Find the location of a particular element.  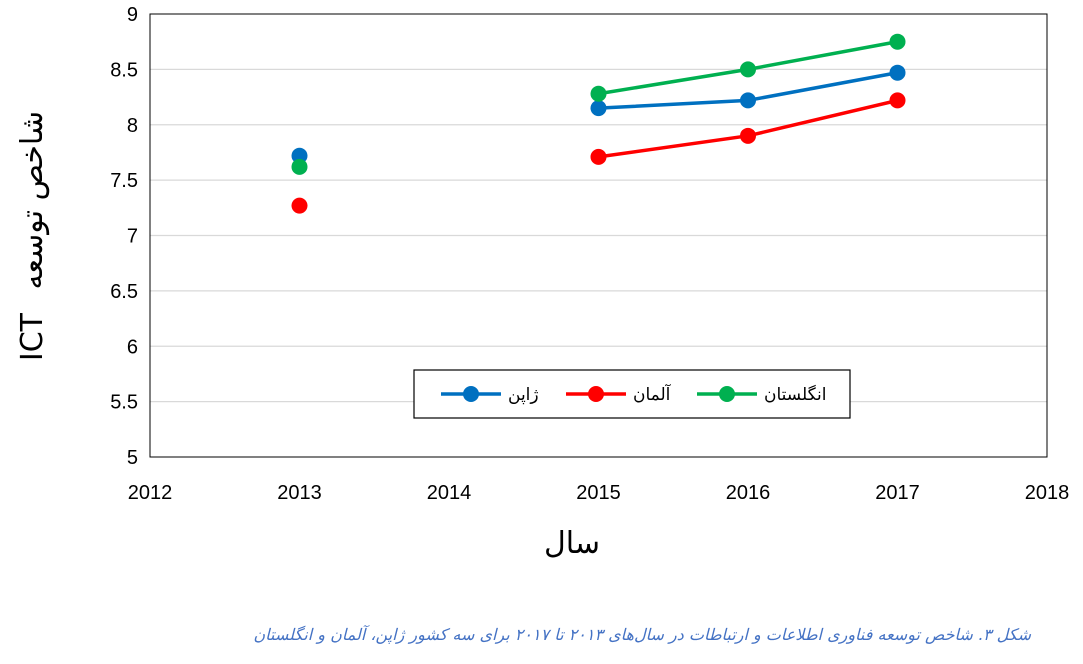

legend-label: ژاپن is located at coordinates (523, 395).